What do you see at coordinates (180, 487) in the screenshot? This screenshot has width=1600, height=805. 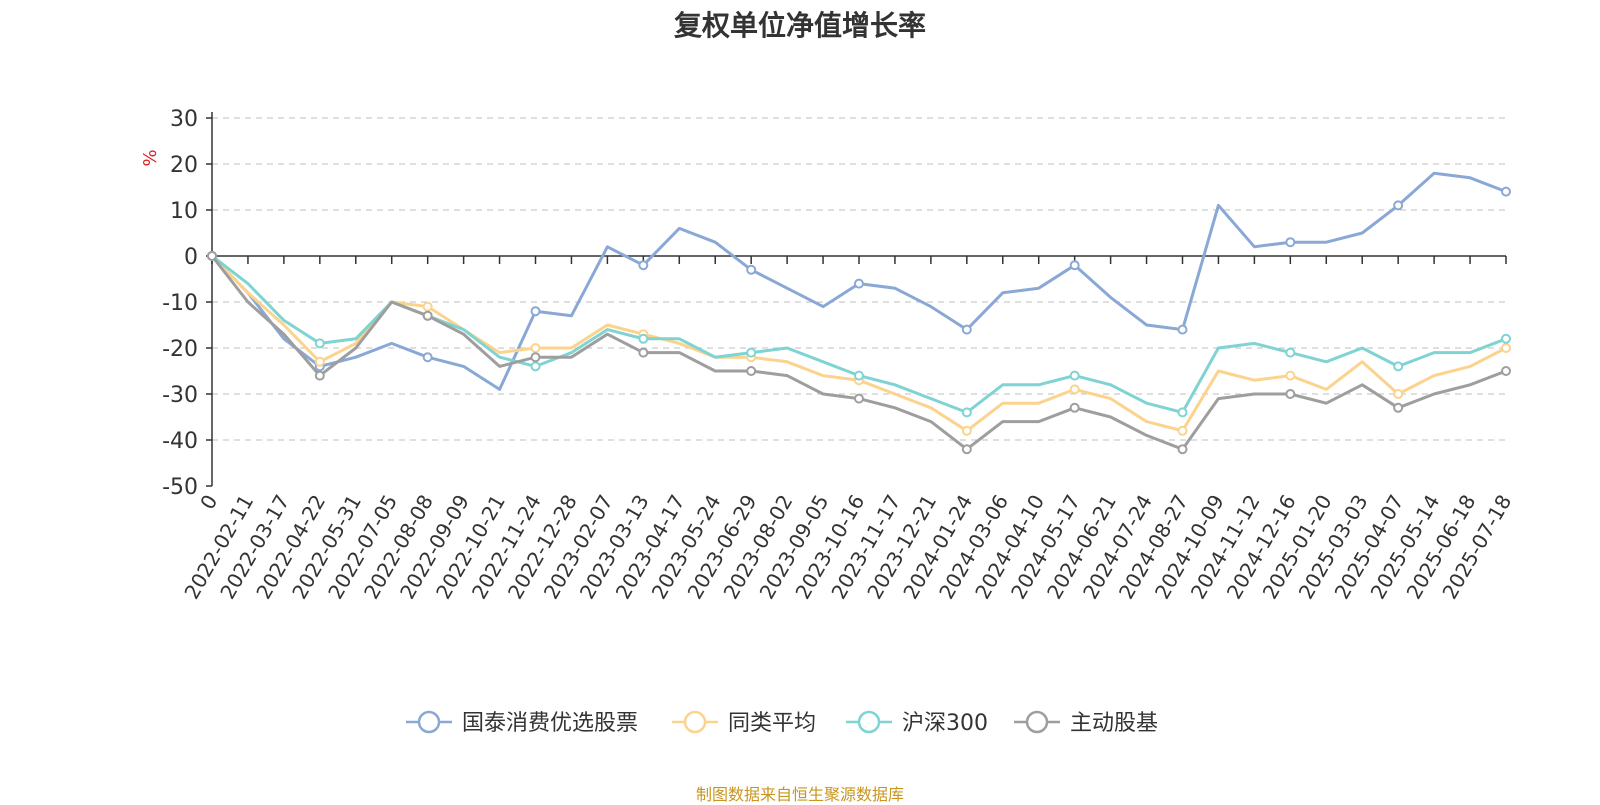 I see `y-tick-label: -50` at bounding box center [180, 487].